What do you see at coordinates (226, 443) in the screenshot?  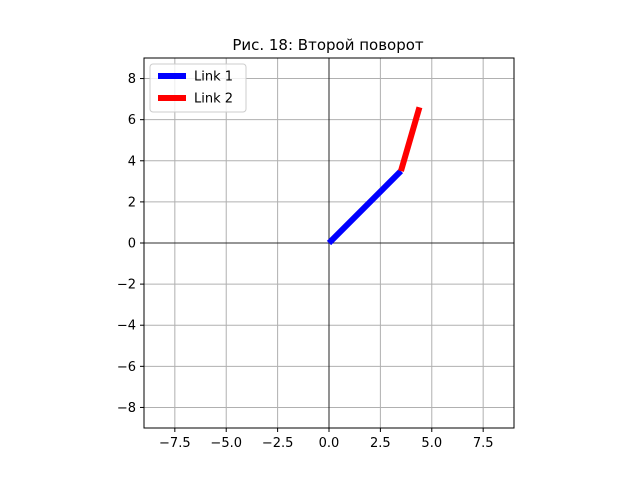 I see `x-tick-label-1: −5.0` at bounding box center [226, 443].